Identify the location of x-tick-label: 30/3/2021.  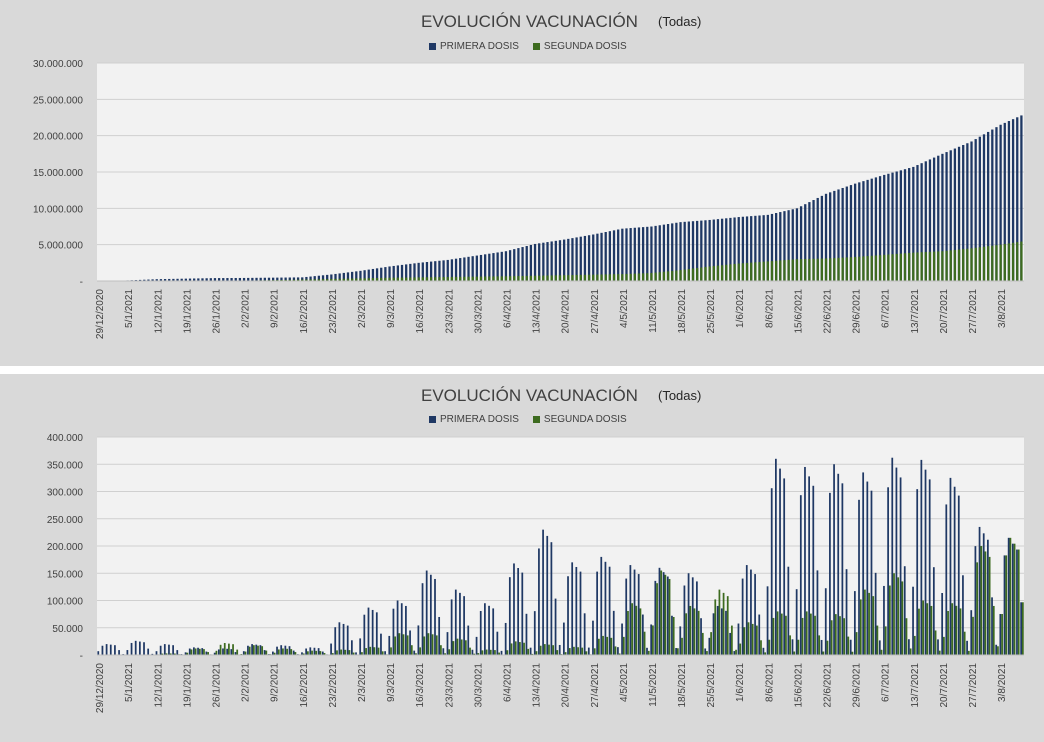
(478, 685).